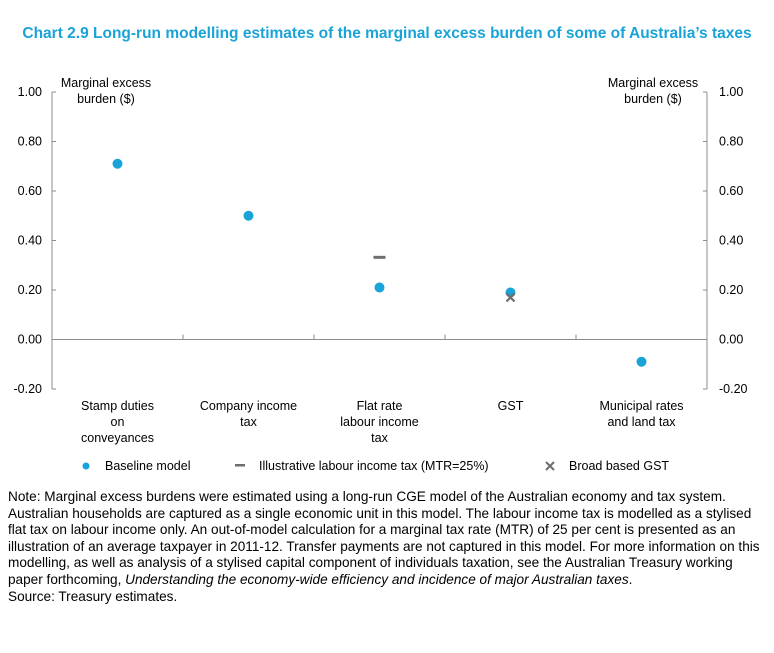 The image size is (774, 653). I want to click on right-axis-title: Marginal excess, so click(653, 83).